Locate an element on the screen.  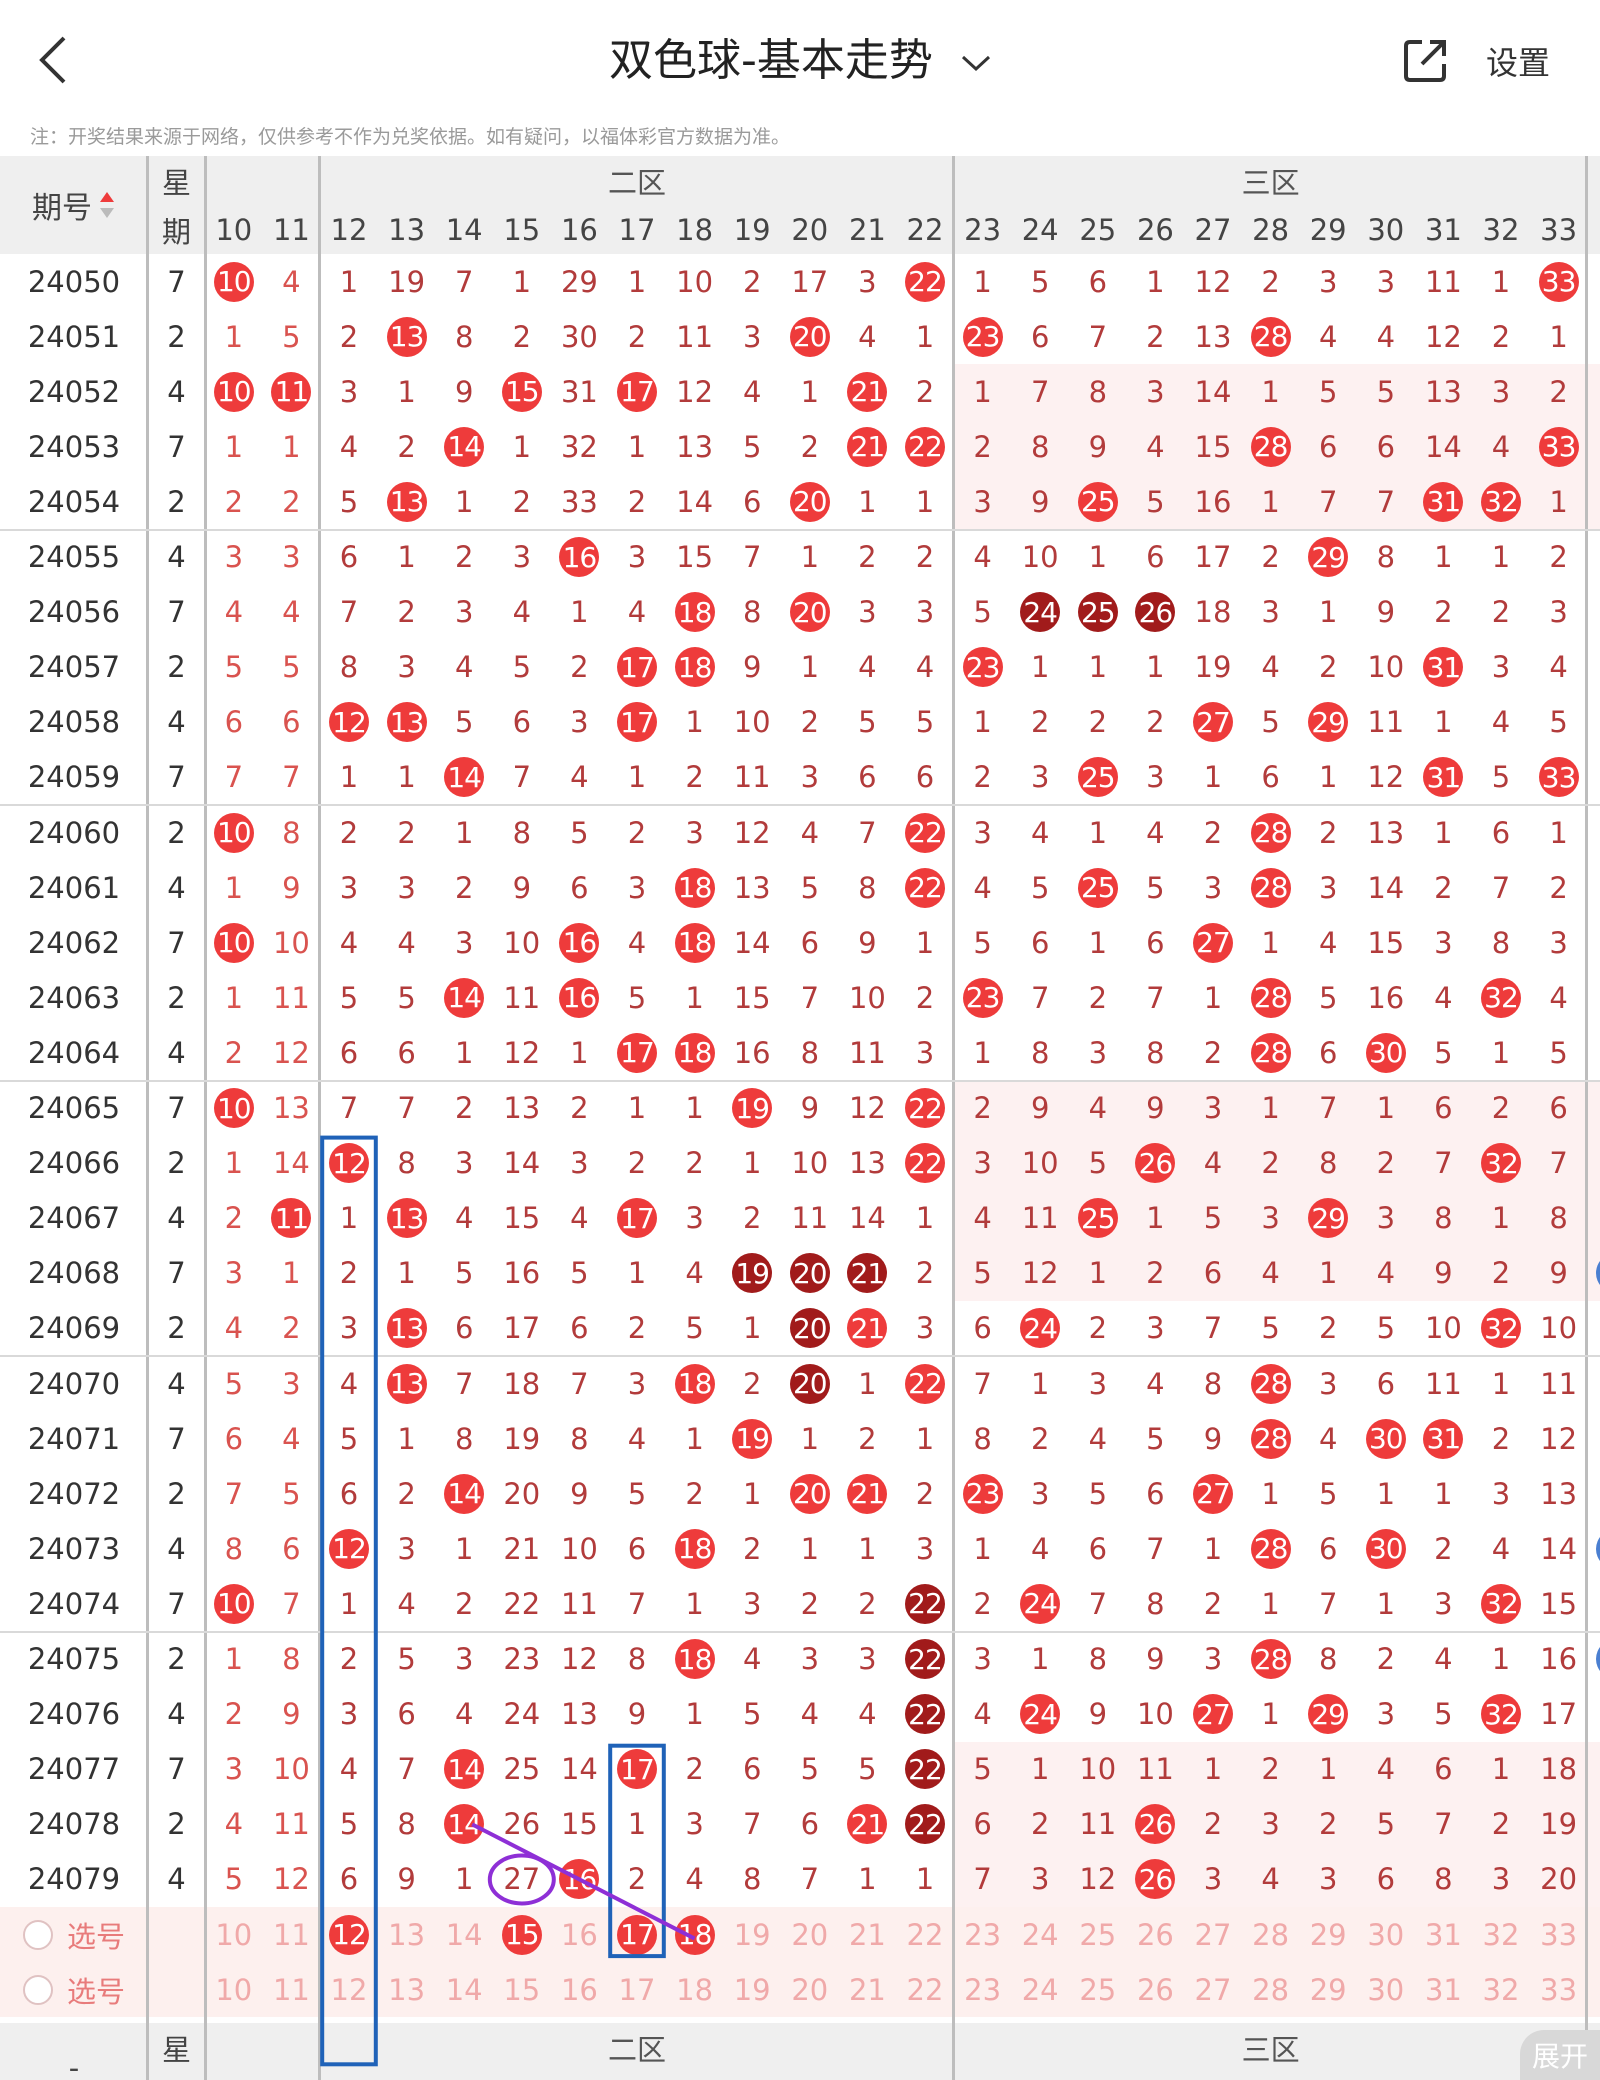
selected-ball: 18 is located at coordinates (694, 1934).